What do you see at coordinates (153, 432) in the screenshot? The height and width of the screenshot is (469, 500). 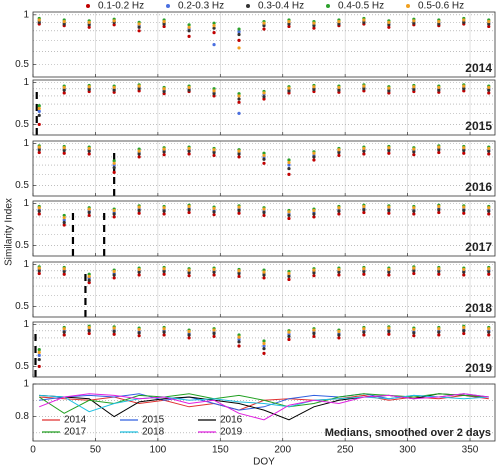 I see `legend-label: 2018` at bounding box center [153, 432].